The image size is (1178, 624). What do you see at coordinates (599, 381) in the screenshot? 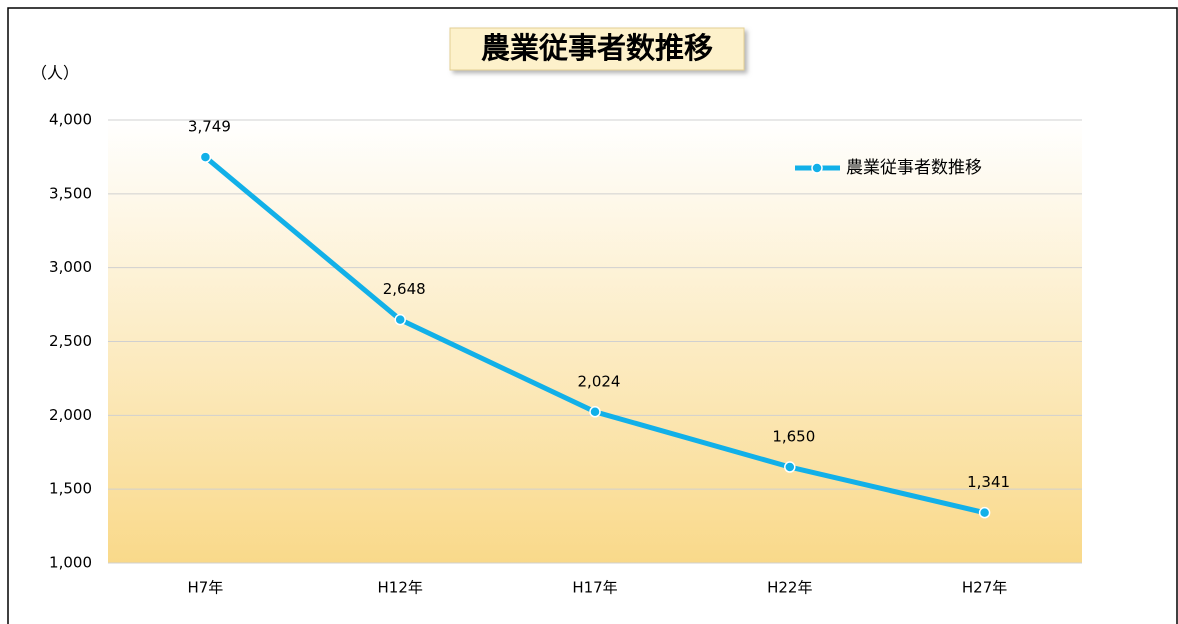
I see `data-label: 2,024` at bounding box center [599, 381].